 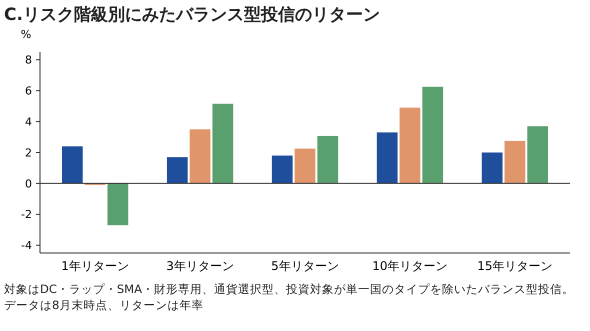 I want to click on text: データは8月末時点、リターンは年率, so click(x=104, y=305).